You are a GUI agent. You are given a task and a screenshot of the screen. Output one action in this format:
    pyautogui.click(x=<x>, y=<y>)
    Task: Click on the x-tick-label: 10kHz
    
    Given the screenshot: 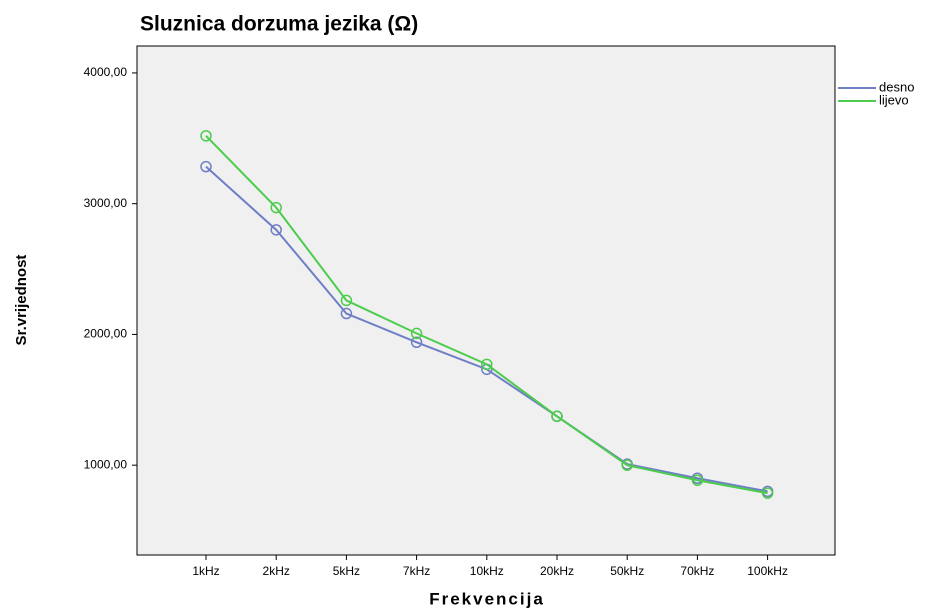 What is the action you would take?
    pyautogui.click(x=487, y=571)
    